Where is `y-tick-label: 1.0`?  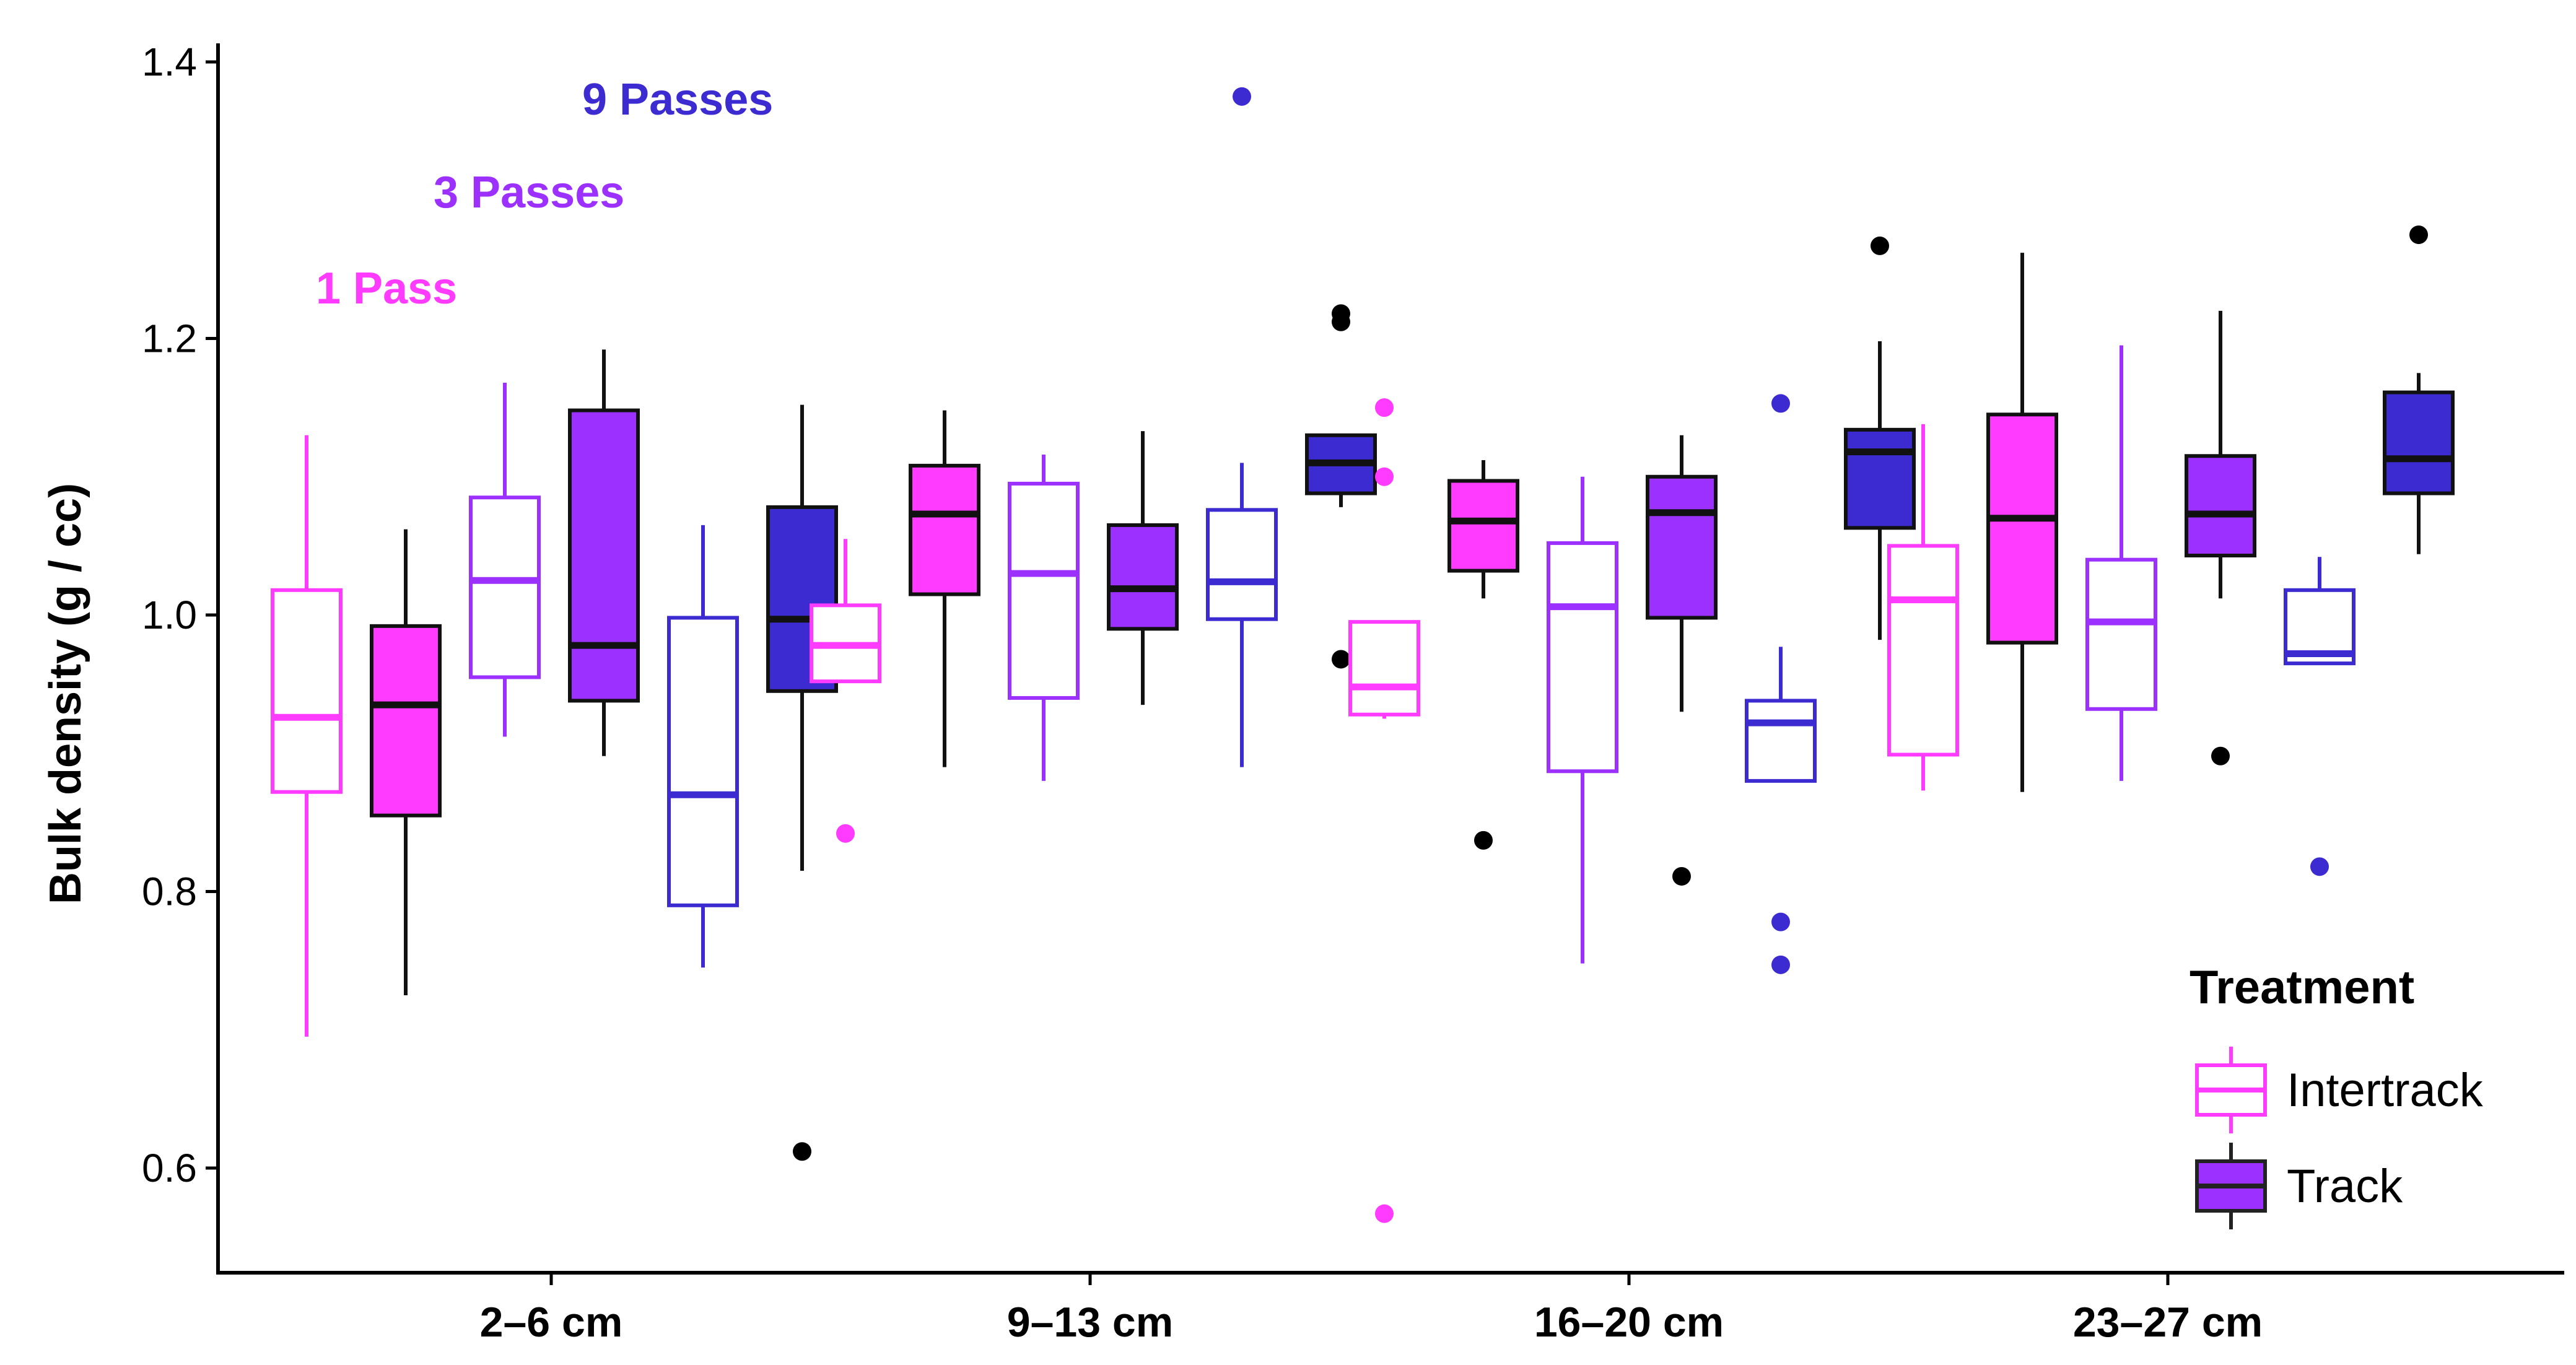
y-tick-label: 1.0 is located at coordinates (169, 615).